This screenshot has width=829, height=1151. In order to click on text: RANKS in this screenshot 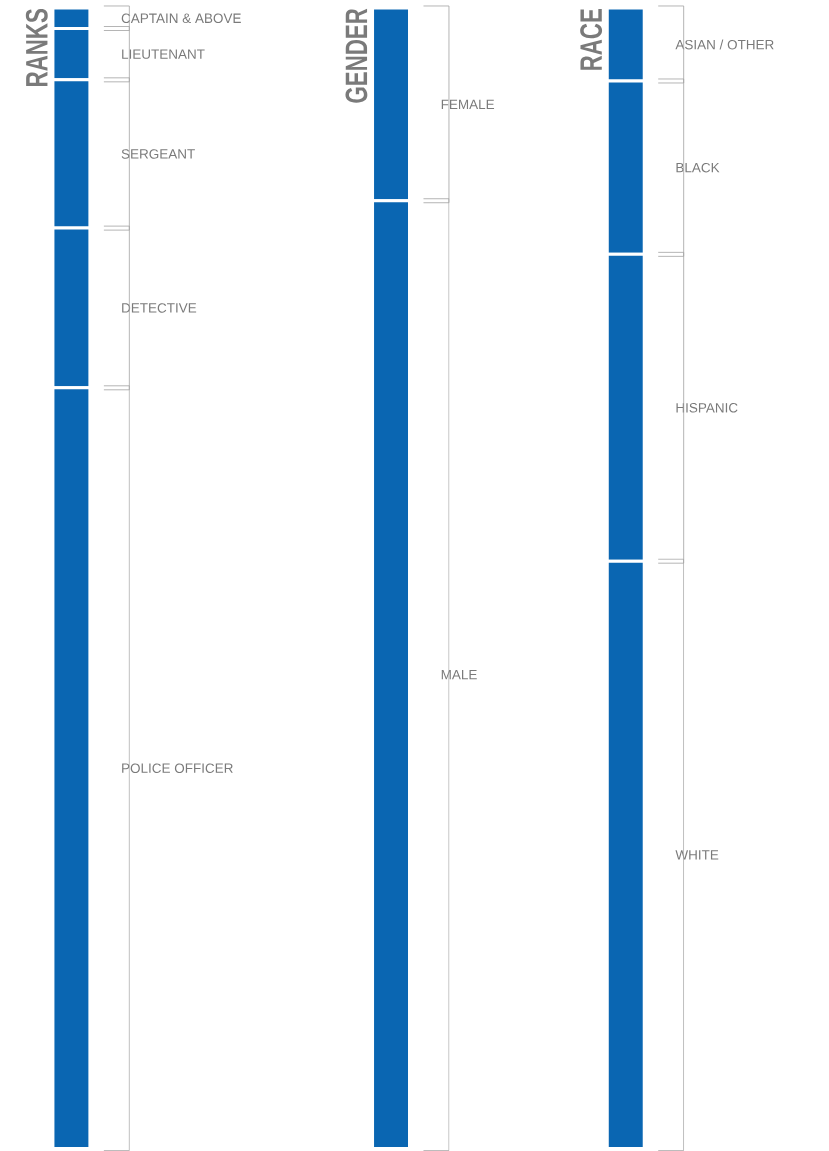, I will do `click(36, 47)`.